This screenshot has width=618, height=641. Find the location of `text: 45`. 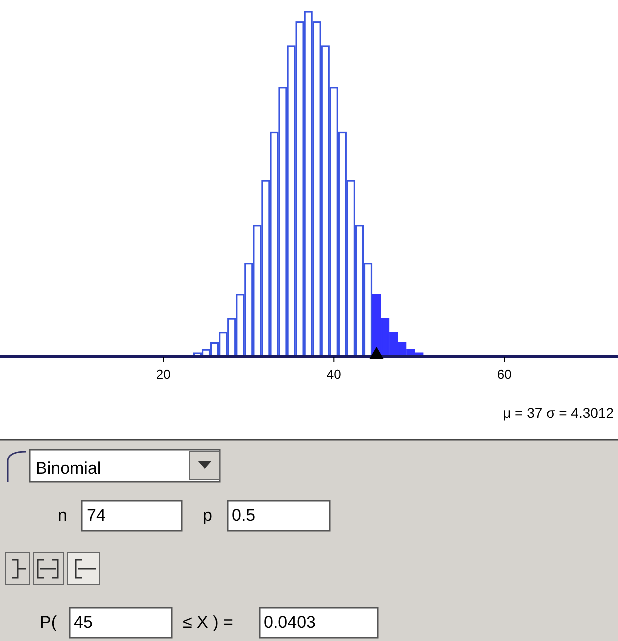

text: 45 is located at coordinates (83, 622).